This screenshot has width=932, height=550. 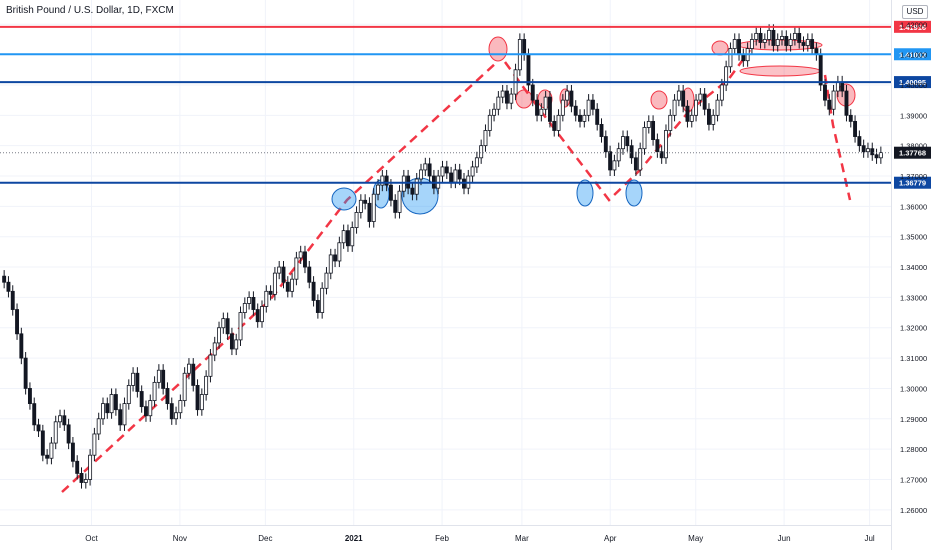 I want to click on x-tick-label: 2021, so click(x=354, y=538).